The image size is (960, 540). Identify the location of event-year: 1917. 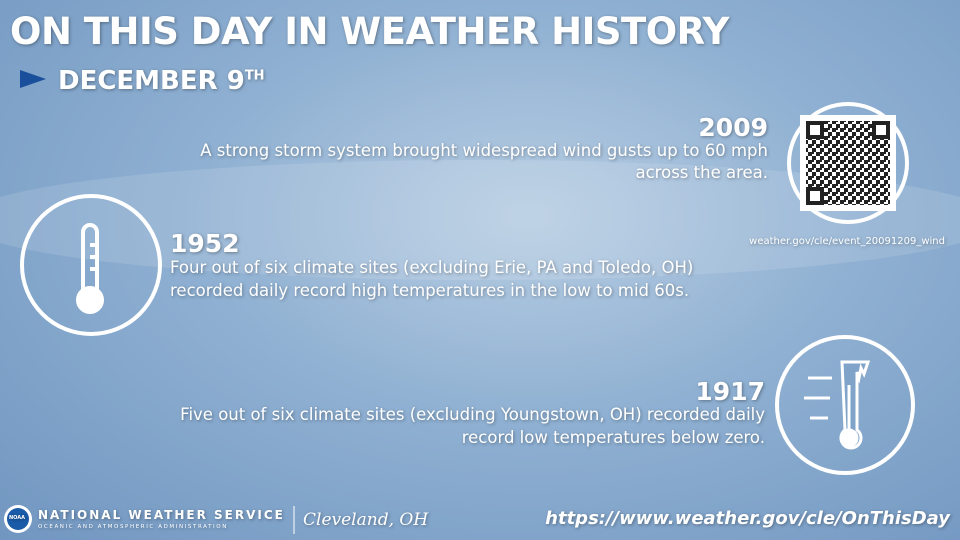
(730, 391).